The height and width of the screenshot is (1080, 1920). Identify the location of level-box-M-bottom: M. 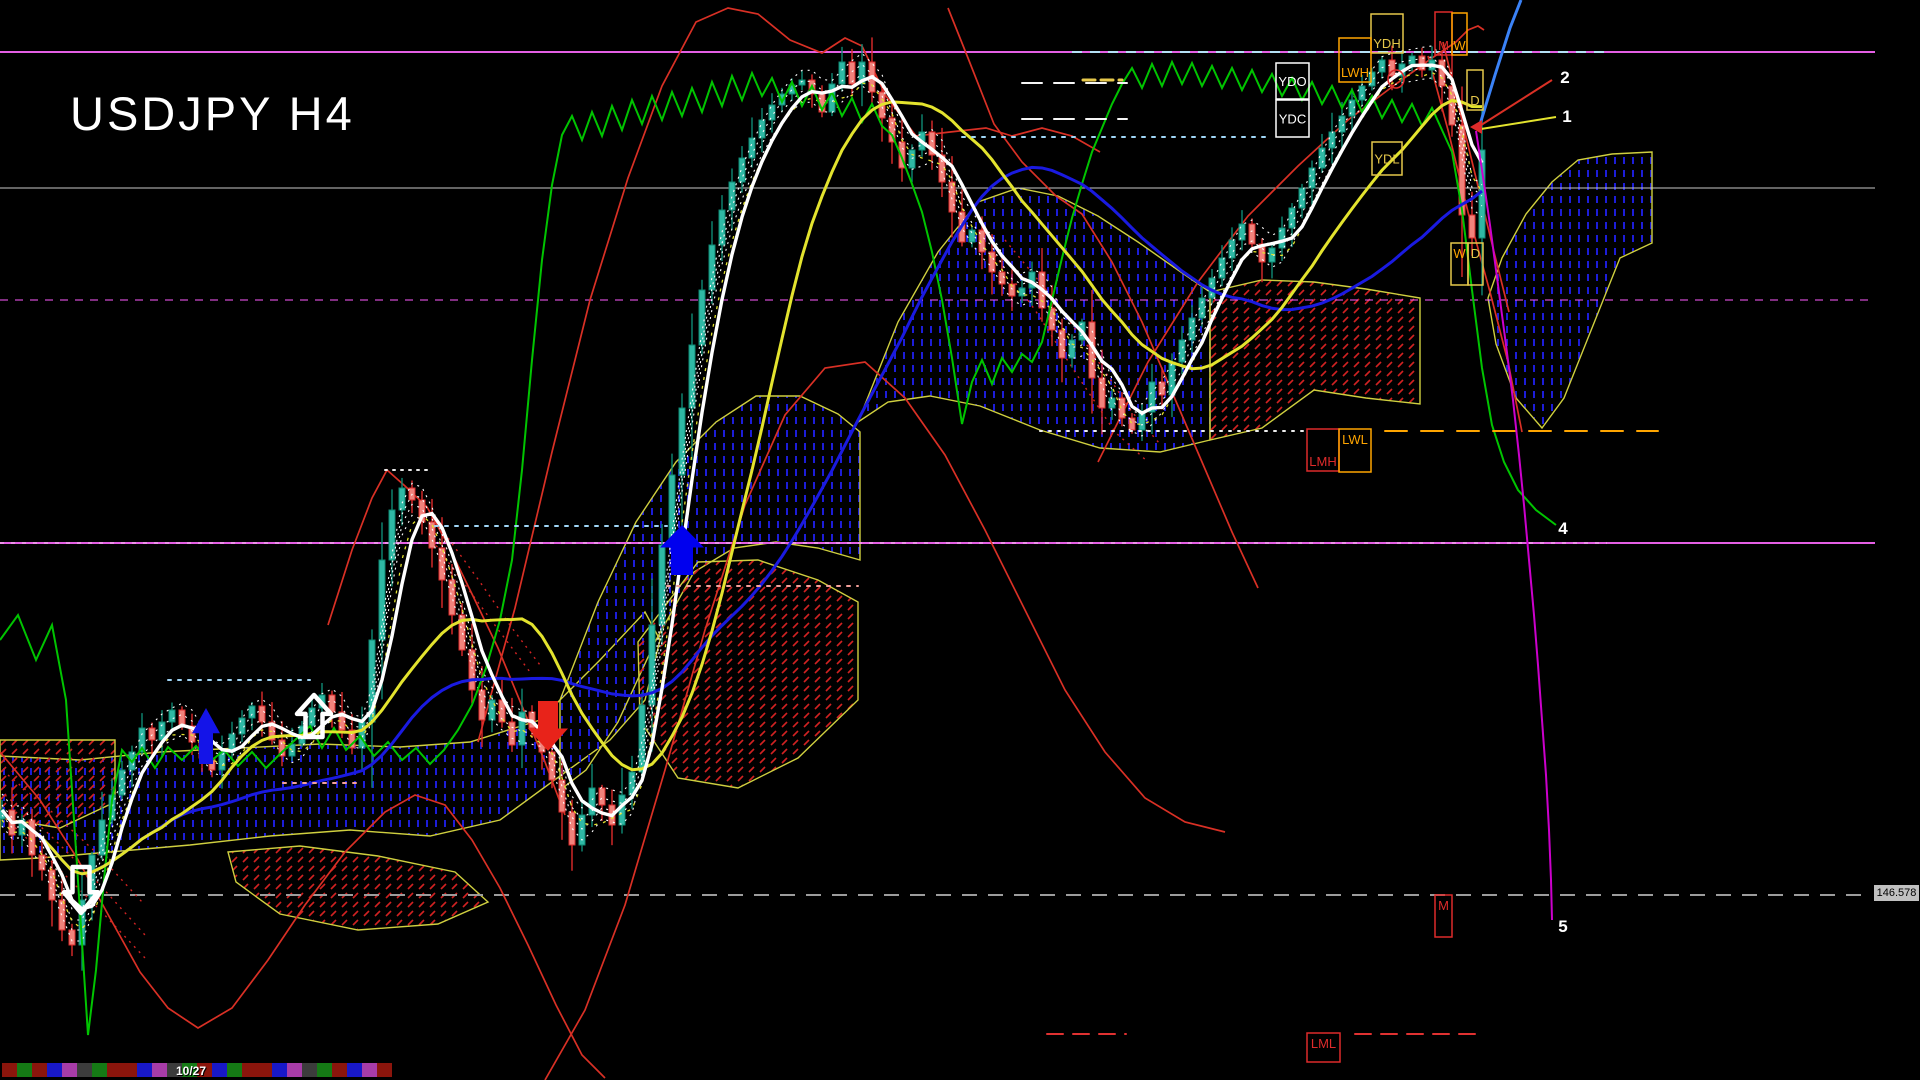
(1443, 916).